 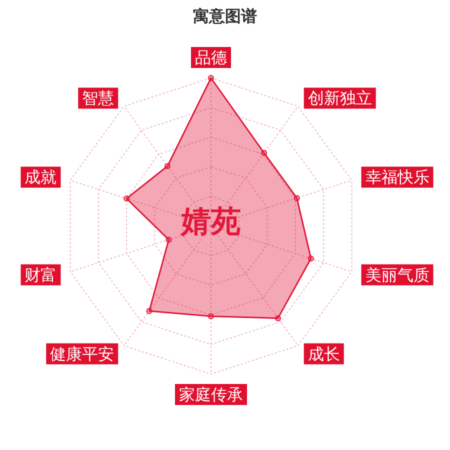 I want to click on chart-title: 寓意图谱, so click(x=225, y=16).